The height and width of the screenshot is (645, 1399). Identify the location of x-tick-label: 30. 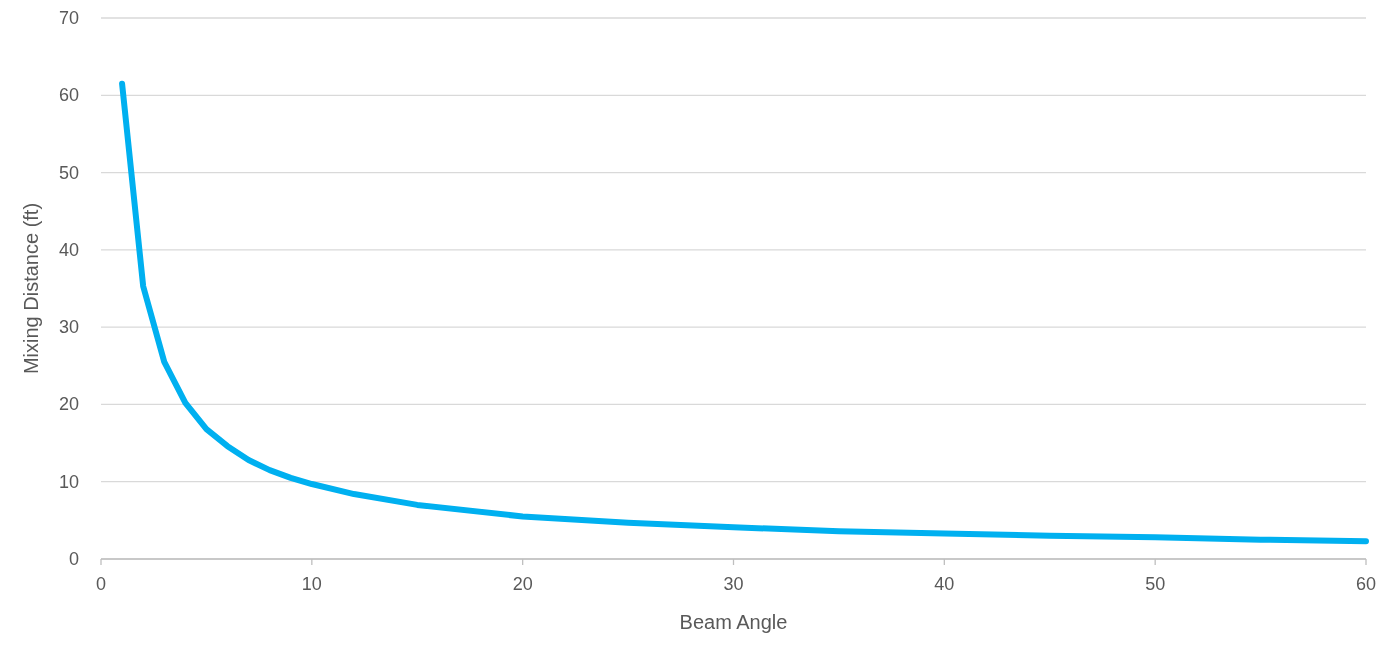
(733, 584).